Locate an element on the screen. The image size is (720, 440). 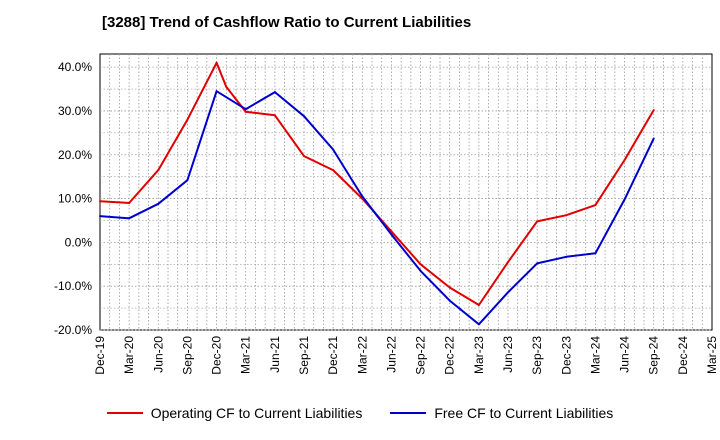
x-tick-label: Jun-20 is located at coordinates (158, 354).